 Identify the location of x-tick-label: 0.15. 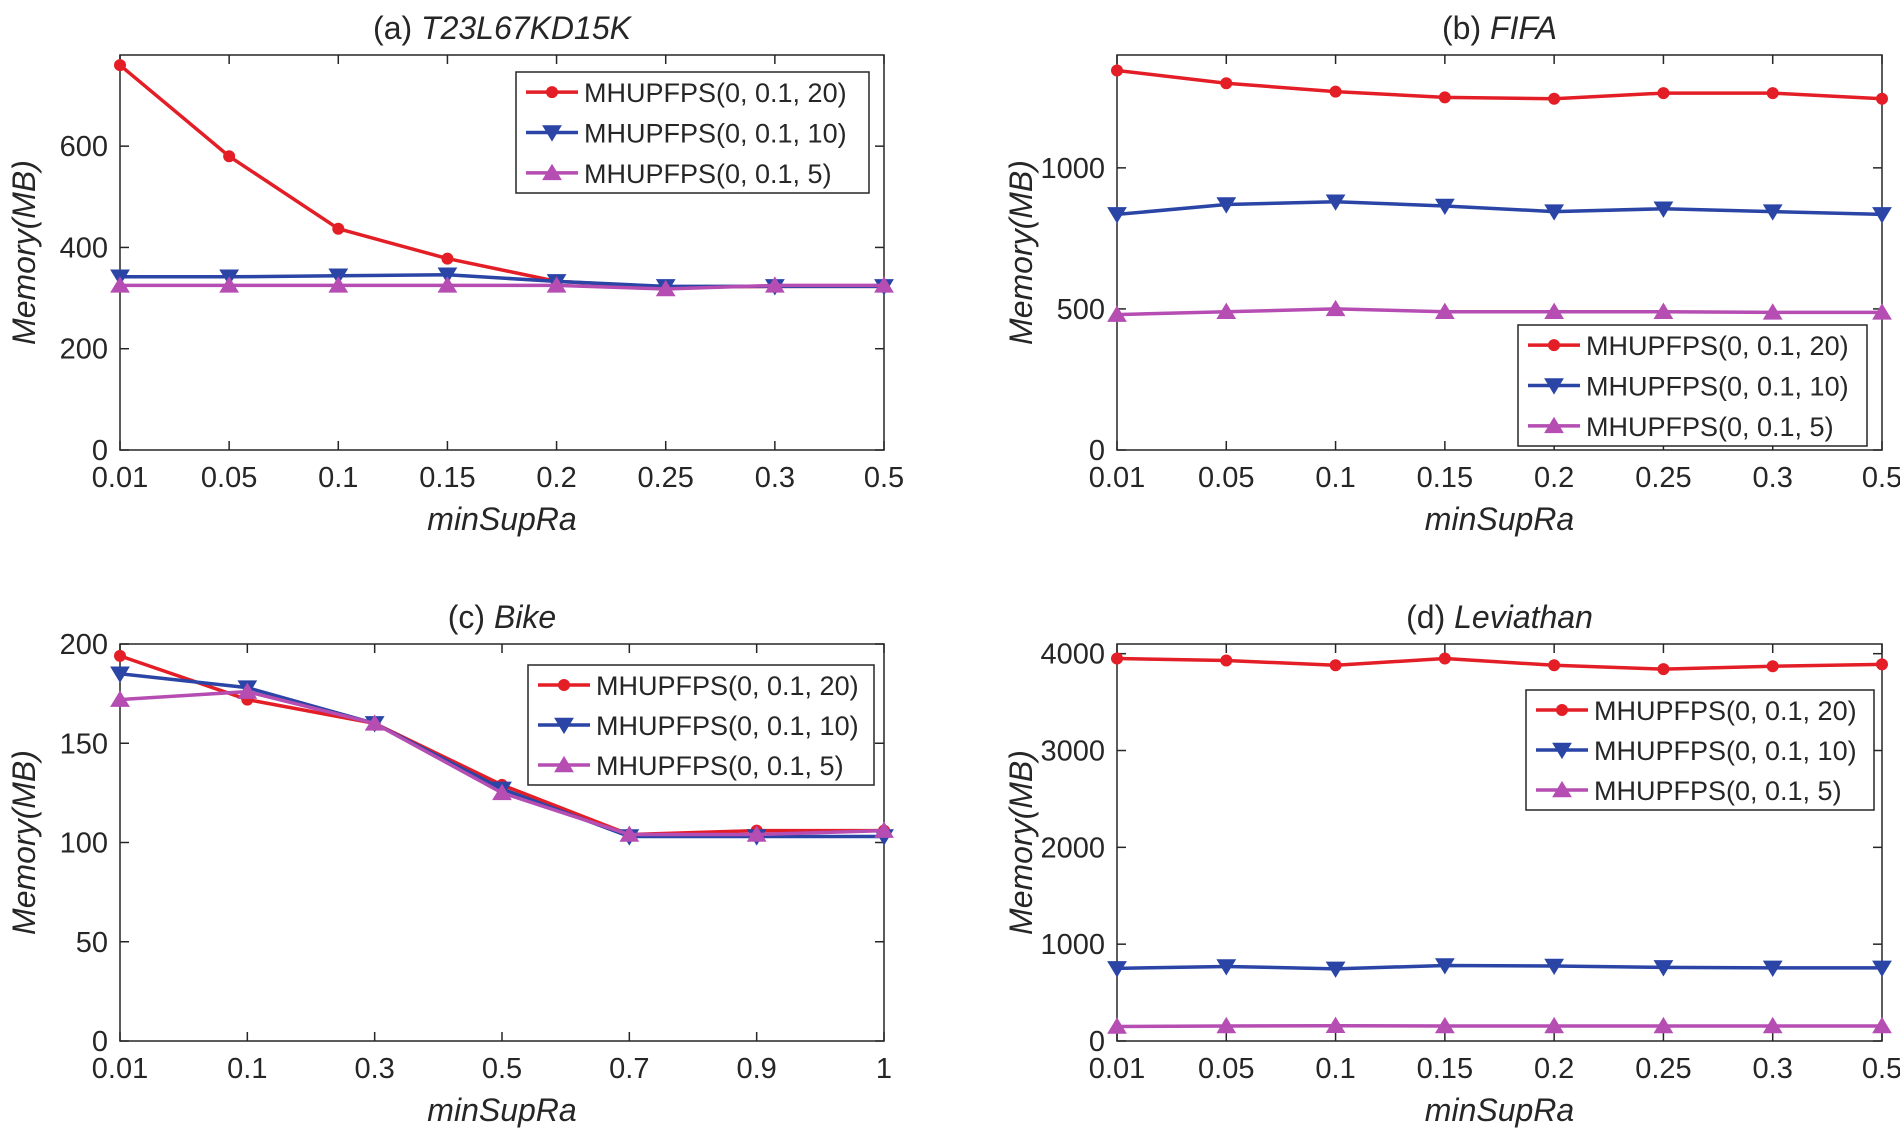
(1445, 478).